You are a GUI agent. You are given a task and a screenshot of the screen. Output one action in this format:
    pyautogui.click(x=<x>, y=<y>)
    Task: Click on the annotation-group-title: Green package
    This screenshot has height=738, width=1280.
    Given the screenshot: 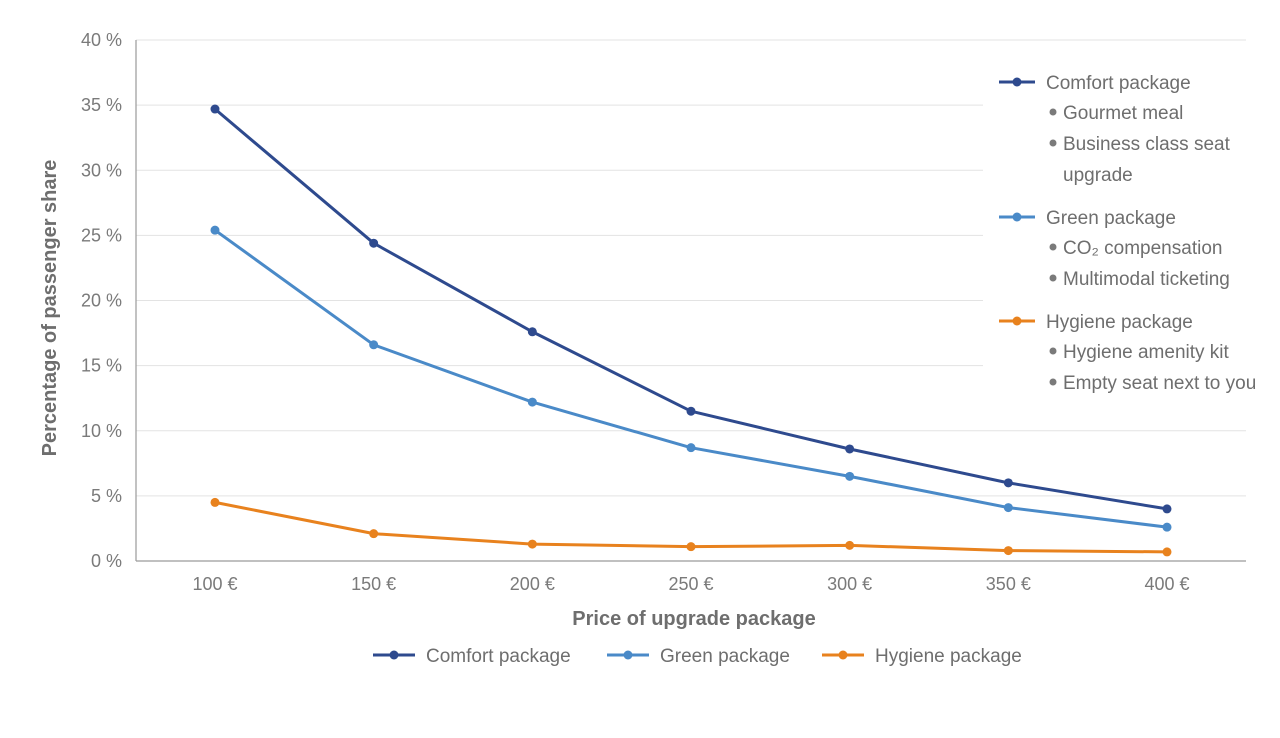 What is the action you would take?
    pyautogui.click(x=1111, y=218)
    